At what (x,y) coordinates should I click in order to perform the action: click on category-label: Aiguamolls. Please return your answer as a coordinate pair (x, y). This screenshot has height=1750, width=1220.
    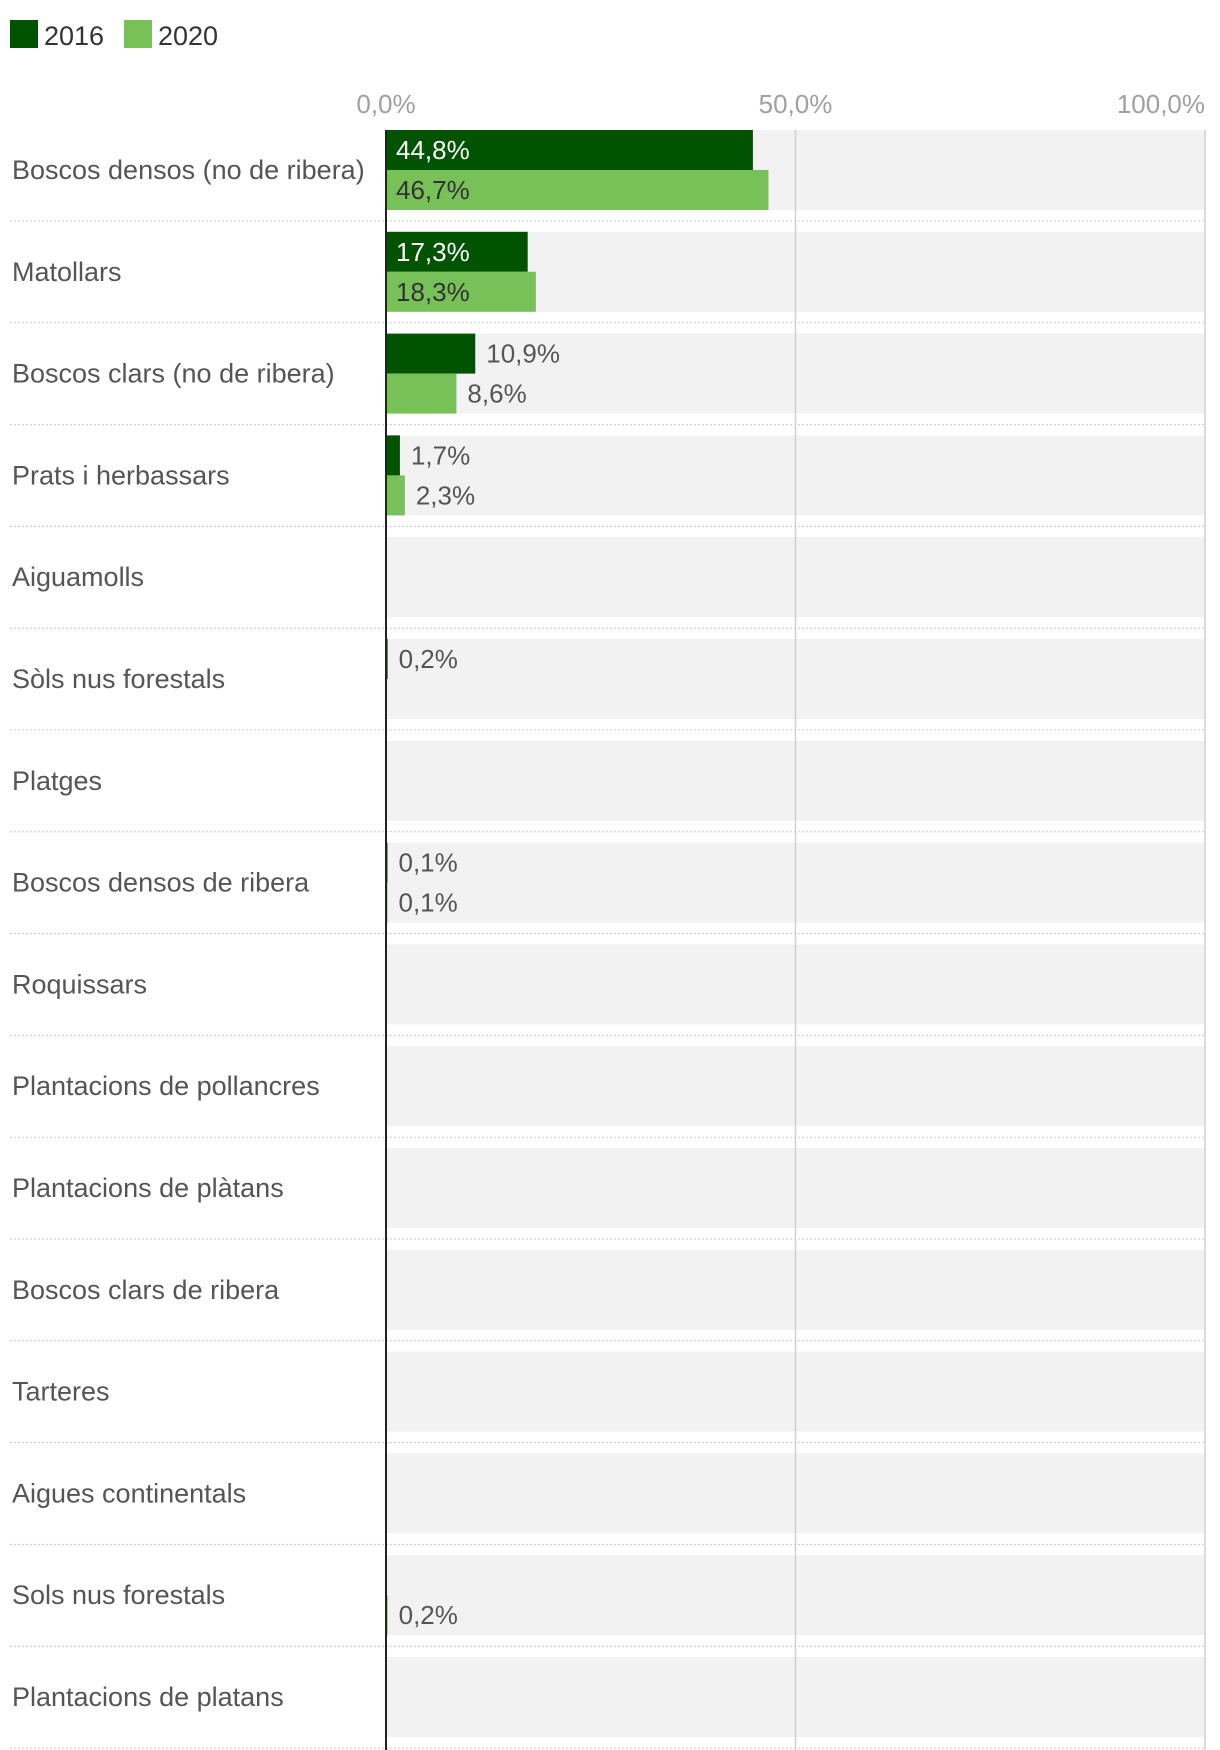
    Looking at the image, I should click on (78, 577).